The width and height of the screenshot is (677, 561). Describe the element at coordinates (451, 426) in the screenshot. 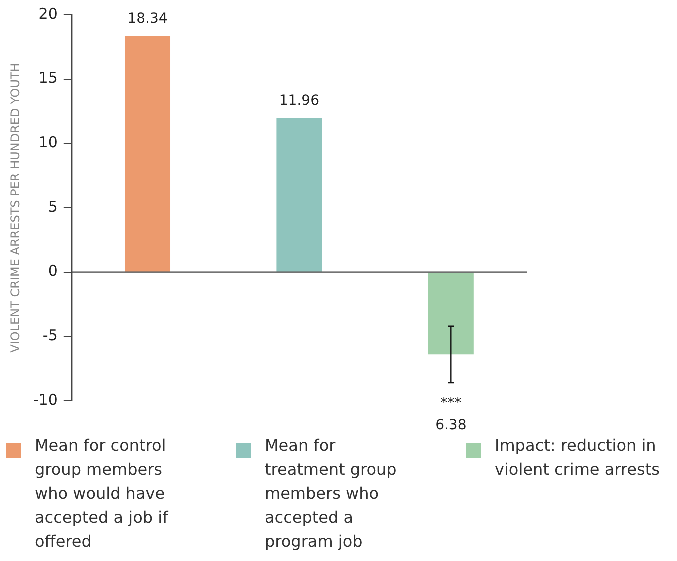

I see `text: 6.38` at that location.